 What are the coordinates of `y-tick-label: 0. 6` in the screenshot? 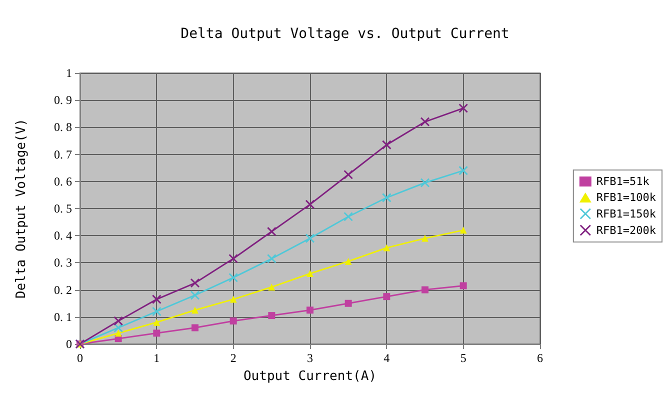 It's located at (63, 181).